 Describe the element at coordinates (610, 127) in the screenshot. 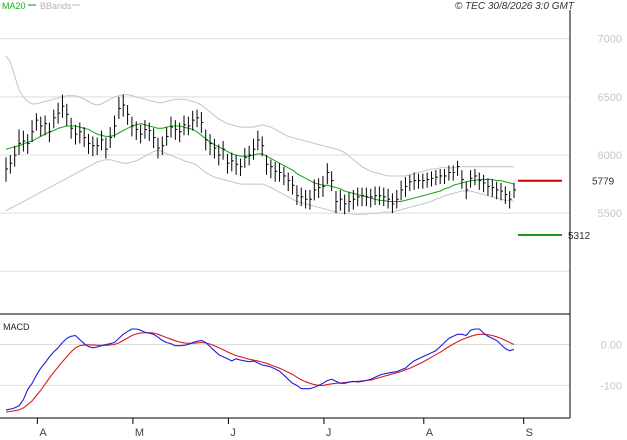

I see `price-y-axis: 5500 6000 6500 7000` at that location.